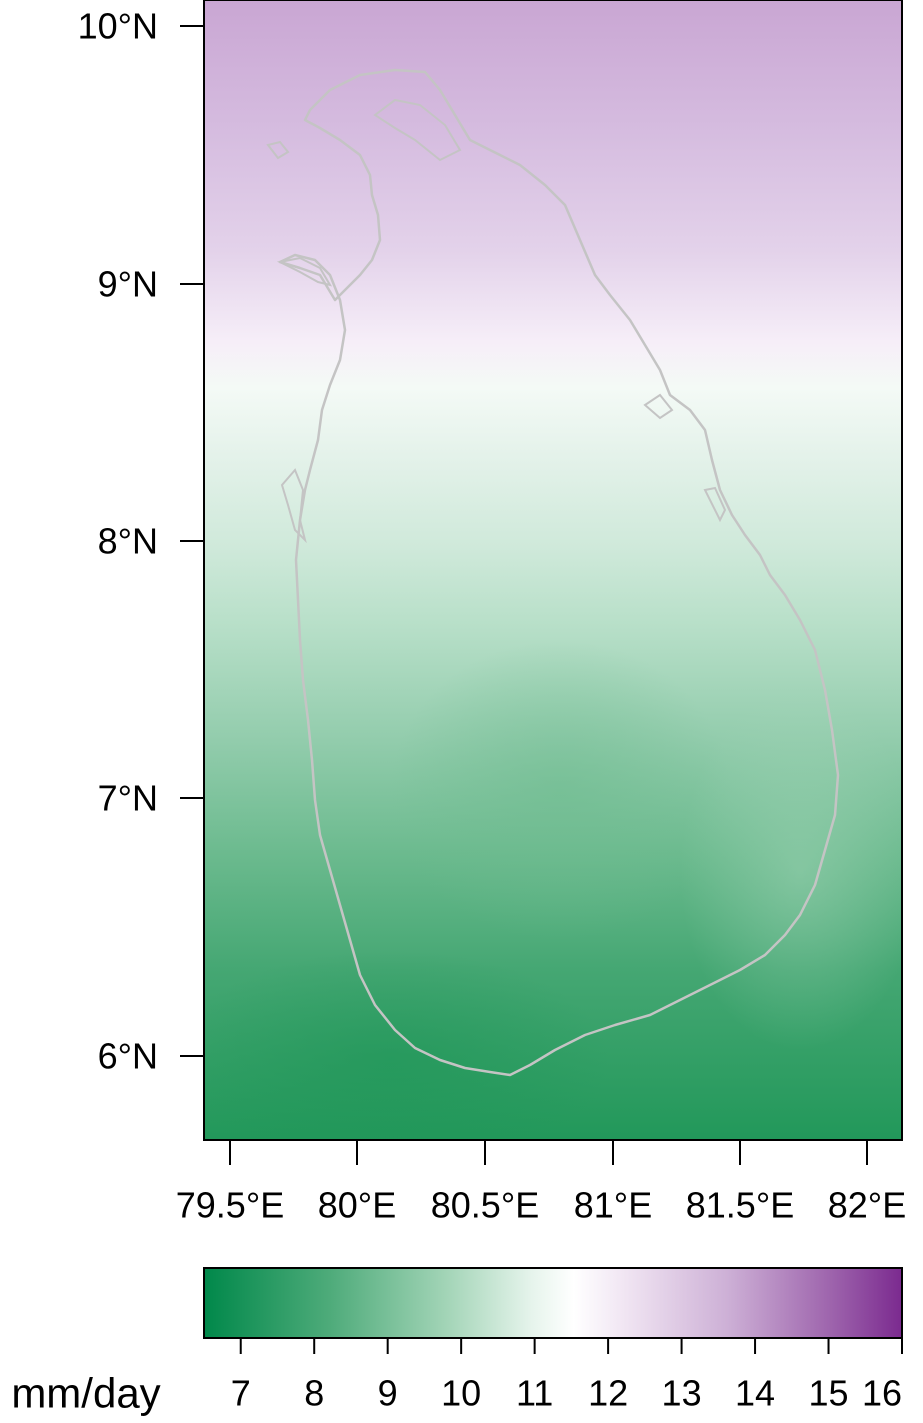 The height and width of the screenshot is (1423, 923). What do you see at coordinates (613, 1205) in the screenshot?
I see `lon-label-81e: 81°E` at bounding box center [613, 1205].